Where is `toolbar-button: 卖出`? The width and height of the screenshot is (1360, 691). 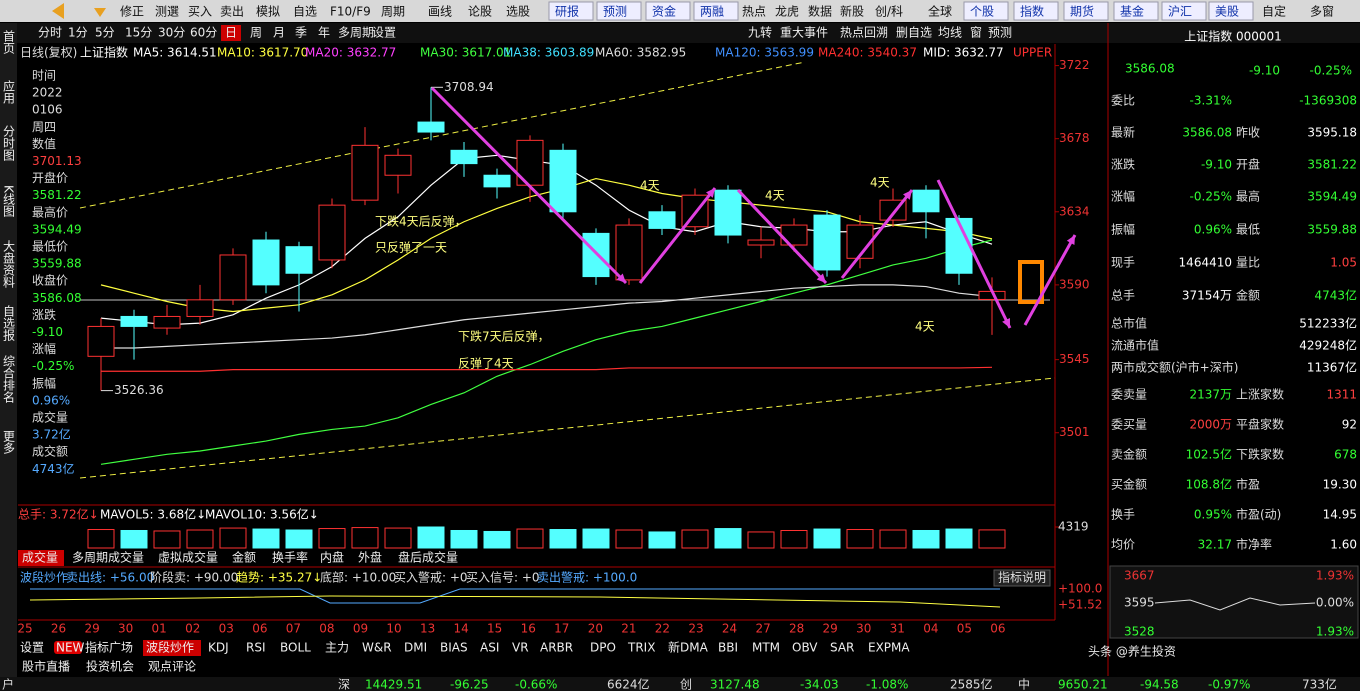 toolbar-button: 卖出 is located at coordinates (232, 12).